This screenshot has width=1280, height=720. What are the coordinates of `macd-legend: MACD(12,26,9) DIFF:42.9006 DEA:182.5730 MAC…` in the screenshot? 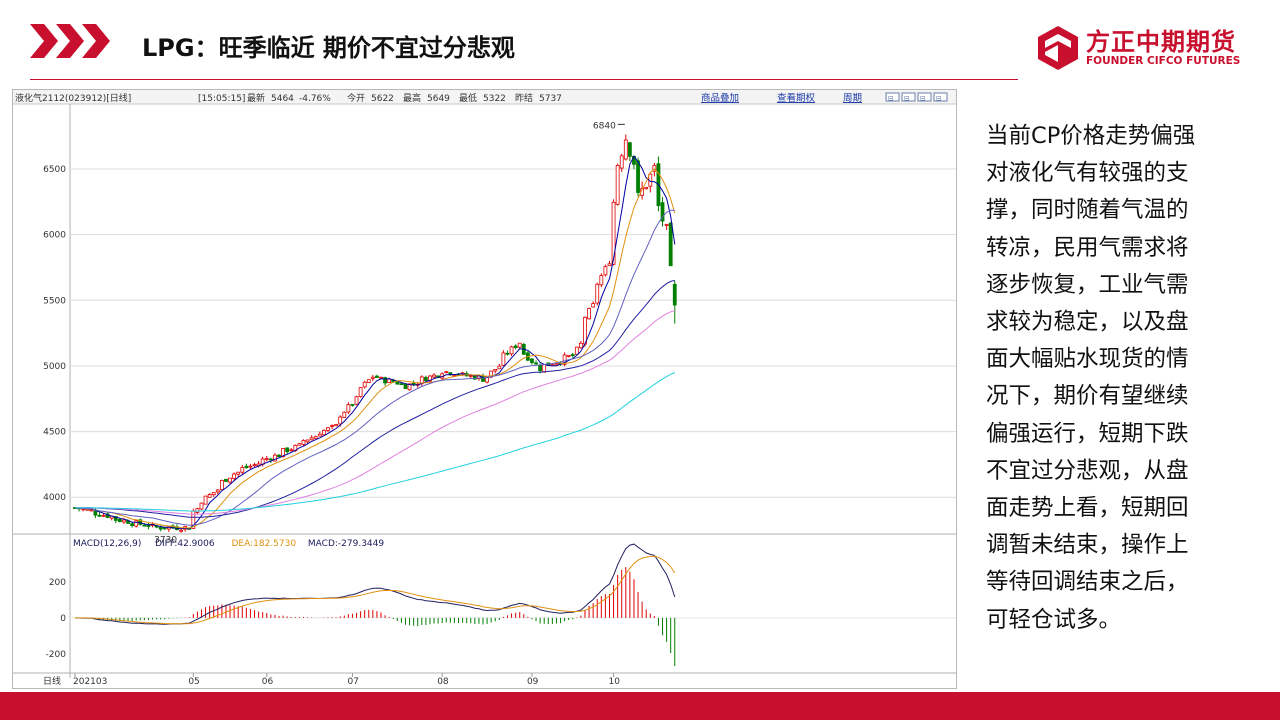 It's located at (228, 544).